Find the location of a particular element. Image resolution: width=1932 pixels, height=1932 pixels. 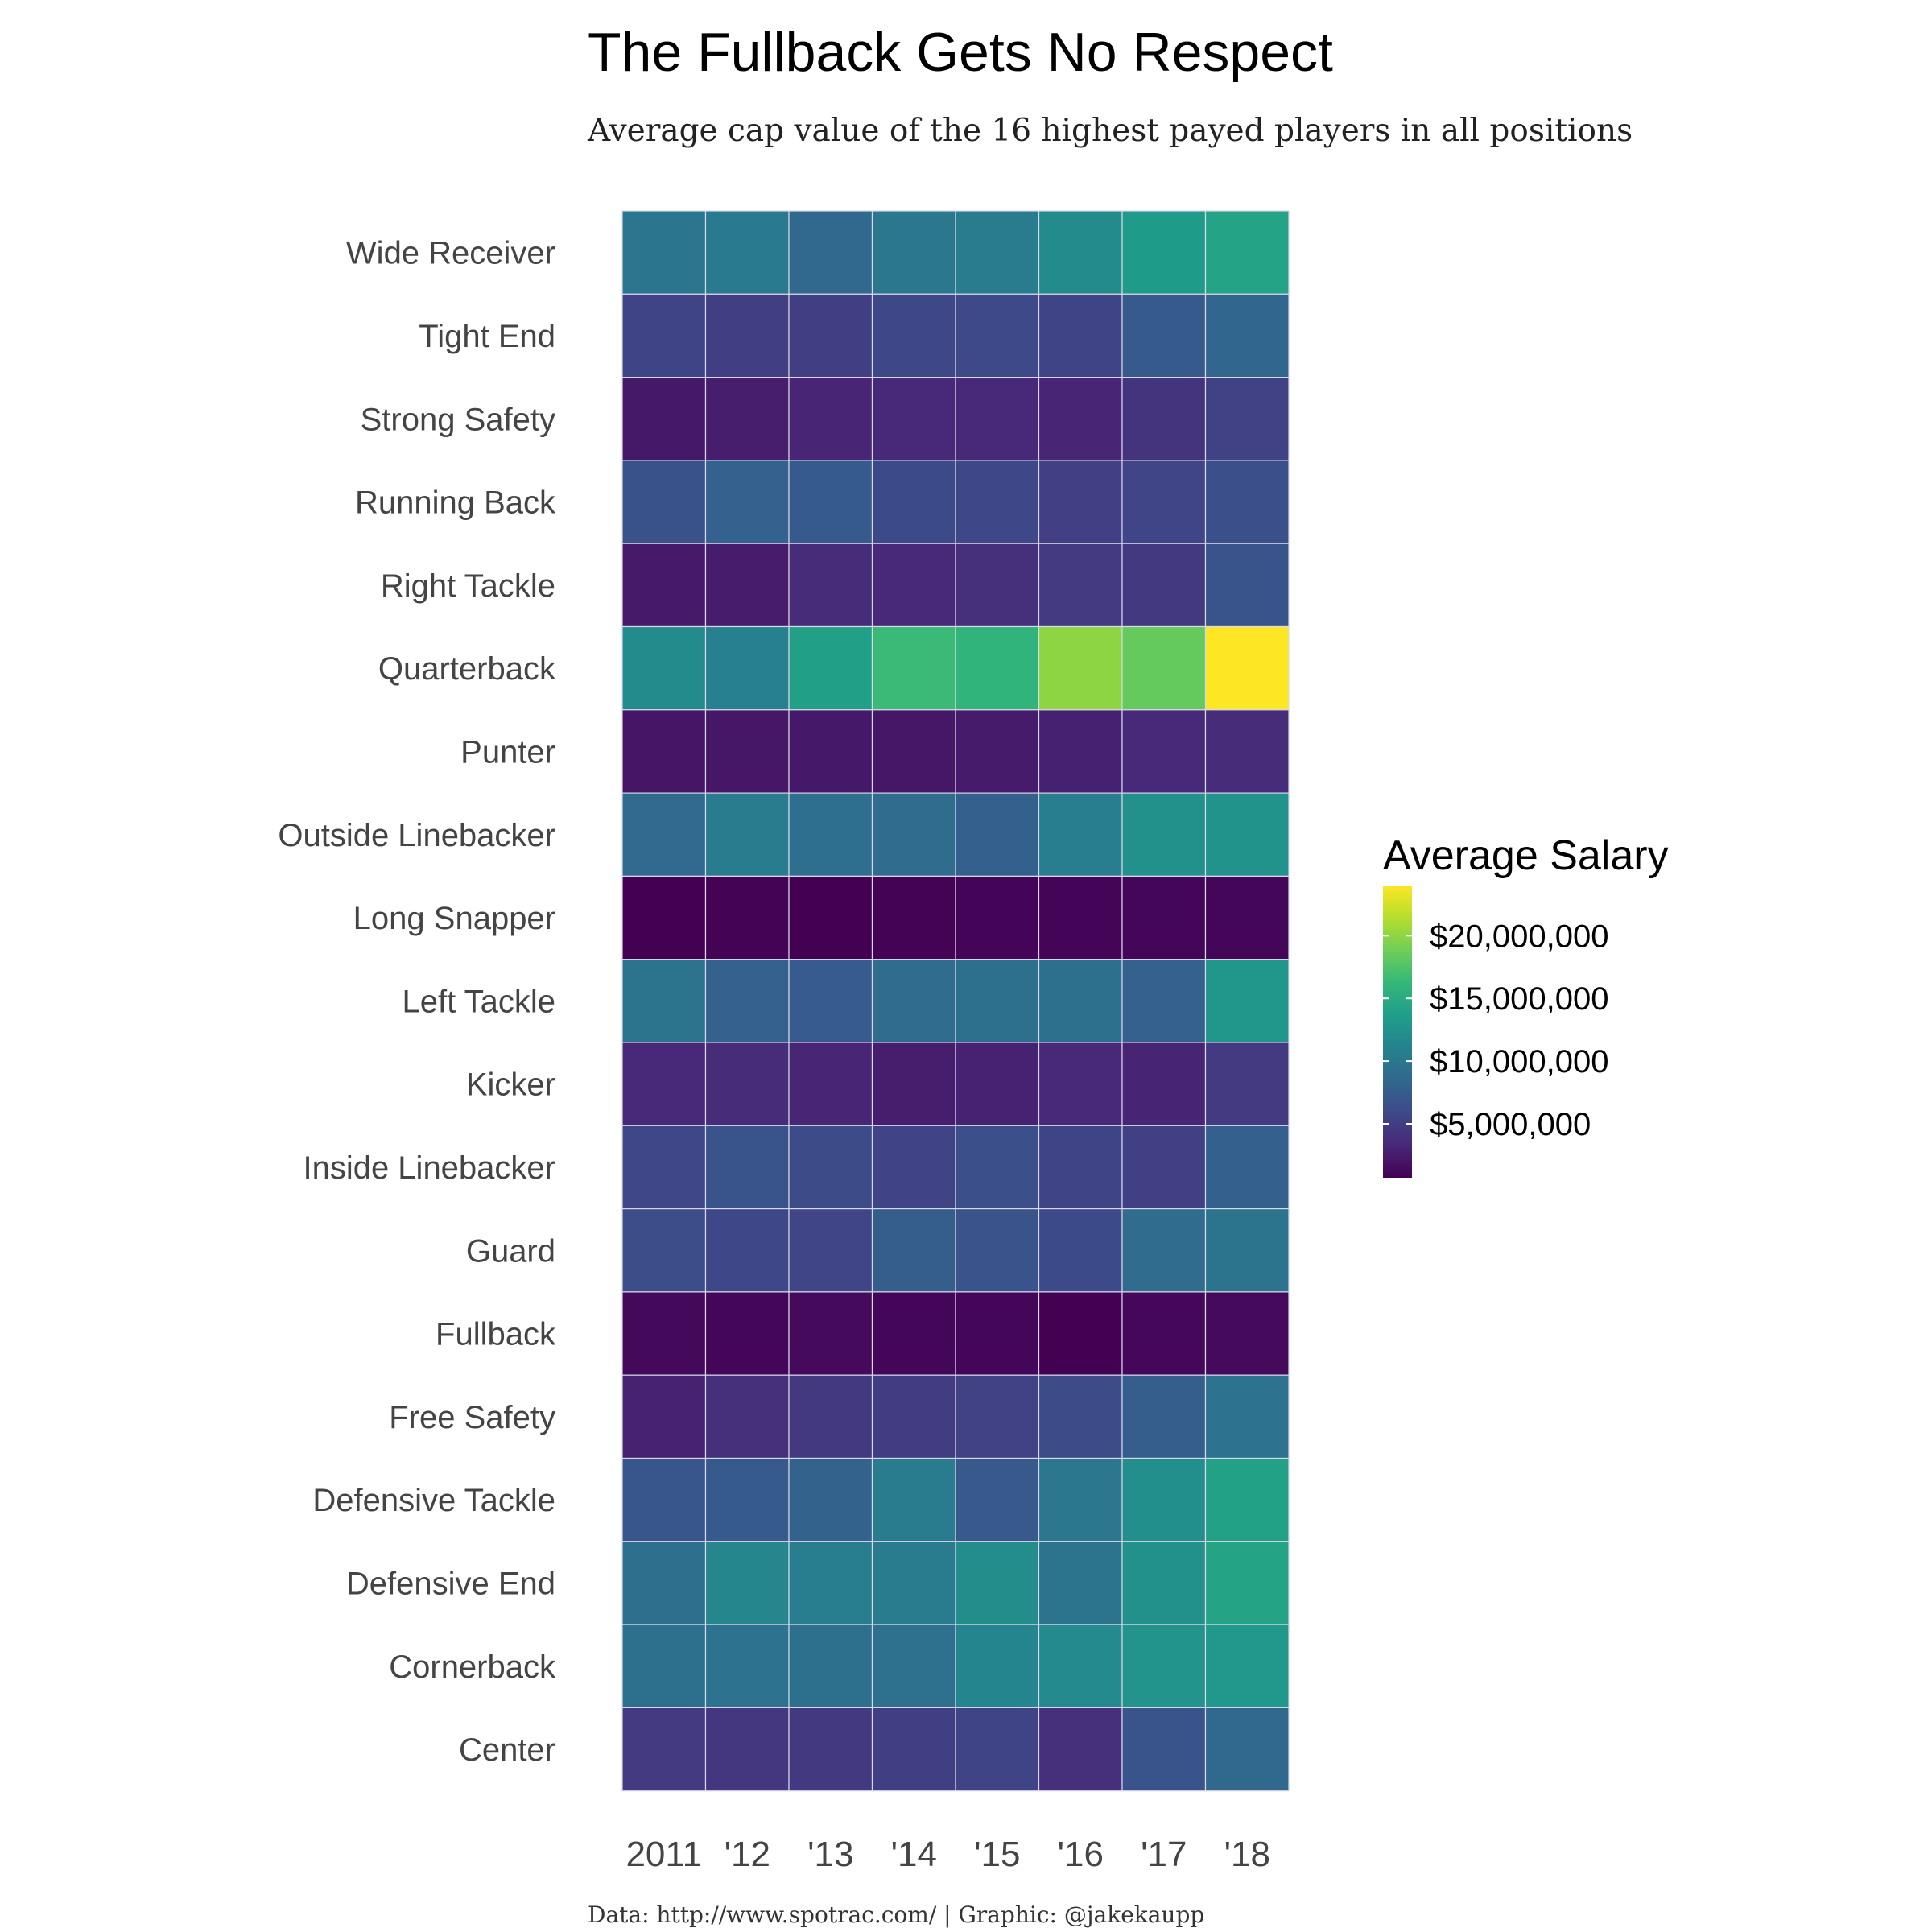

y-tick-label: Quarterback is located at coordinates (467, 669).